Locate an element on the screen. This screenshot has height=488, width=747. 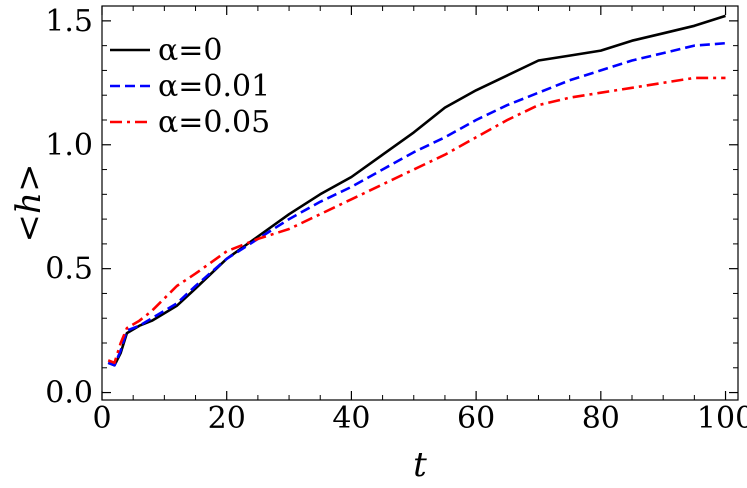
y-tick-label: 0.5 is located at coordinates (69, 269).